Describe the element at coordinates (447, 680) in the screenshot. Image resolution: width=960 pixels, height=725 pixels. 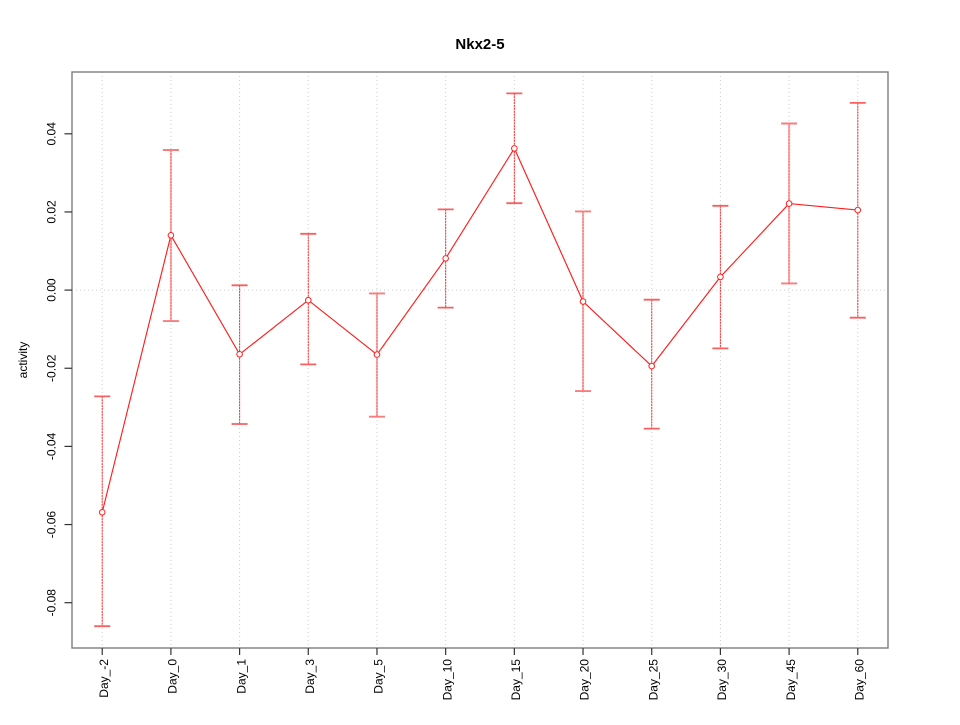
I see `svg-text: Day_10` at that location.